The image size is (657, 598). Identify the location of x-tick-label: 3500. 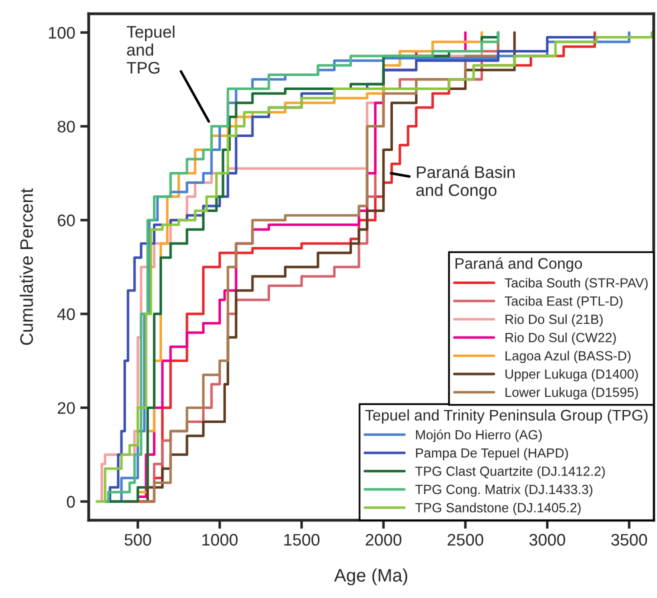
(629, 540).